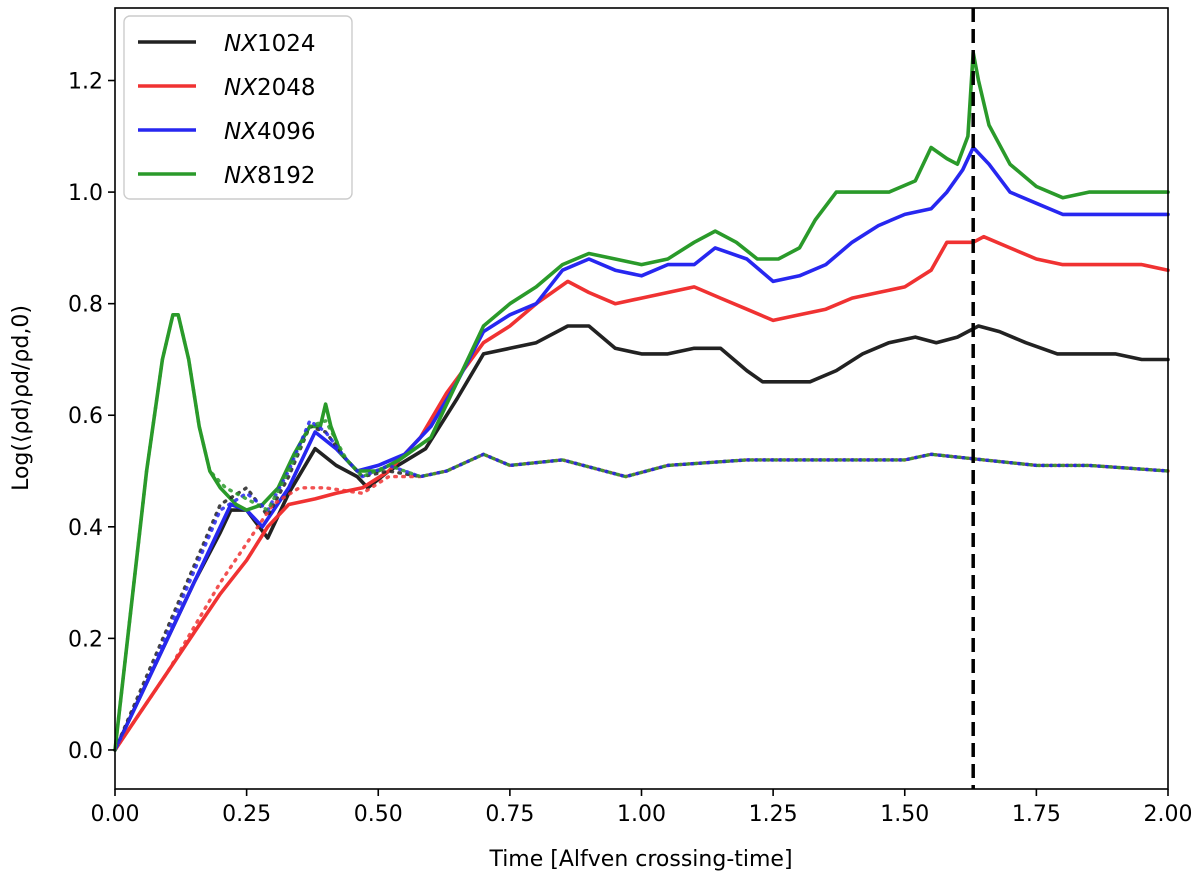  Describe the element at coordinates (1036, 814) in the screenshot. I see `x-tick-label: 1.75` at that location.